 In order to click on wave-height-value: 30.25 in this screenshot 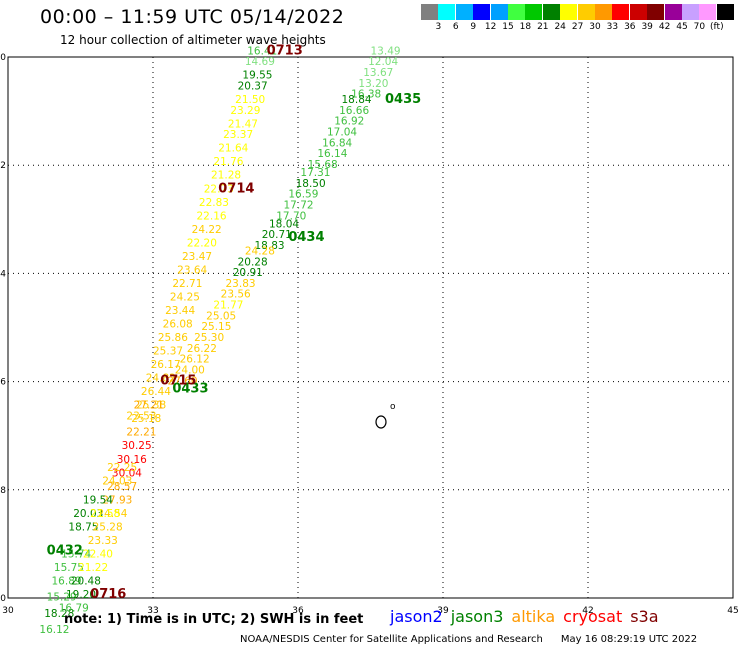, I will do `click(137, 446)`.